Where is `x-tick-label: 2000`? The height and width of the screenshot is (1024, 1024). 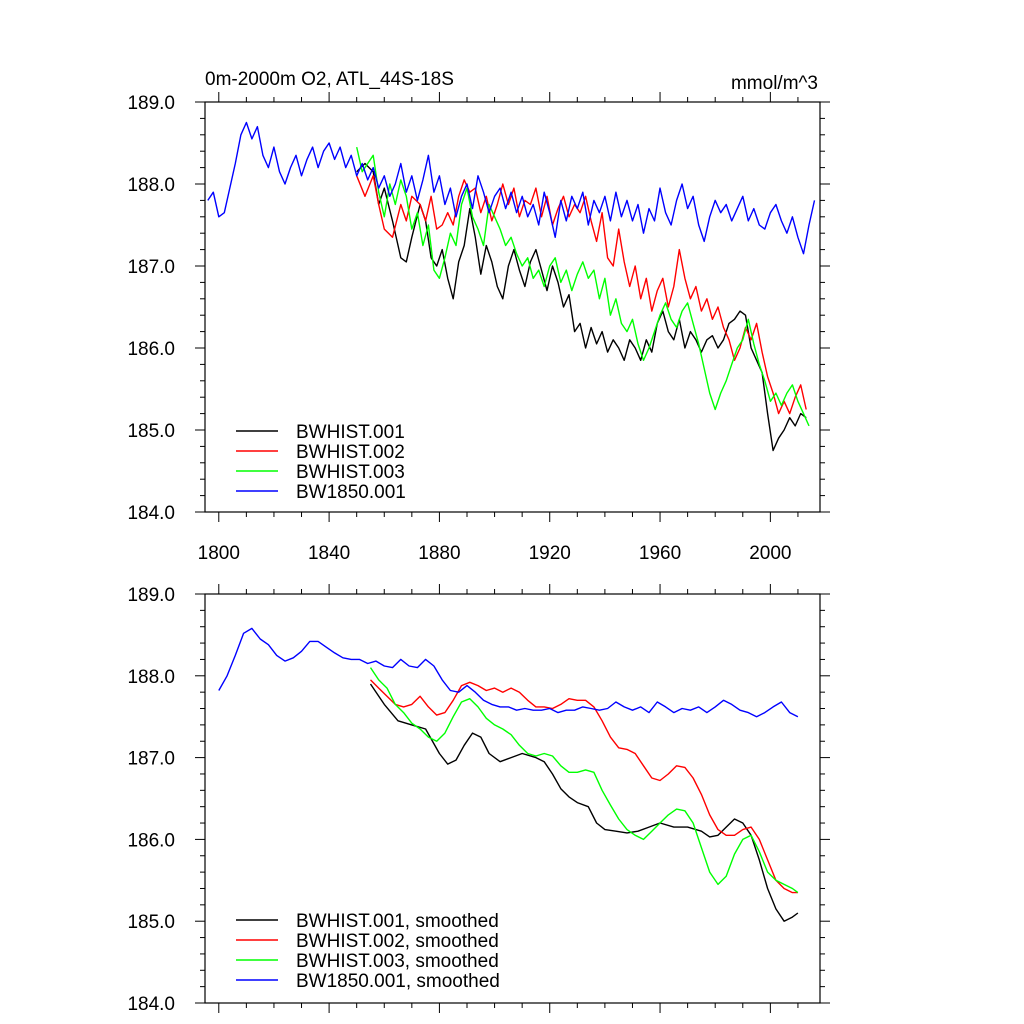
x-tick-label: 2000 is located at coordinates (770, 553).